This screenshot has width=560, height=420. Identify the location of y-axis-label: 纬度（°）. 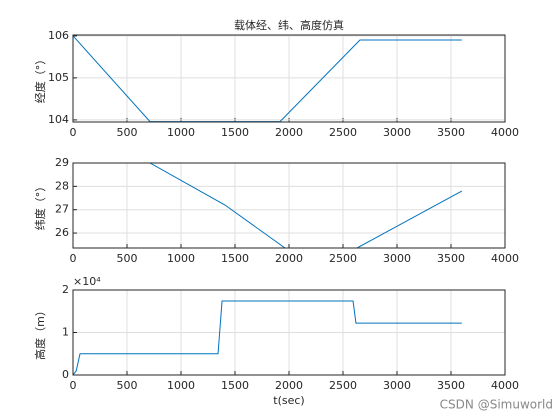
(40, 206).